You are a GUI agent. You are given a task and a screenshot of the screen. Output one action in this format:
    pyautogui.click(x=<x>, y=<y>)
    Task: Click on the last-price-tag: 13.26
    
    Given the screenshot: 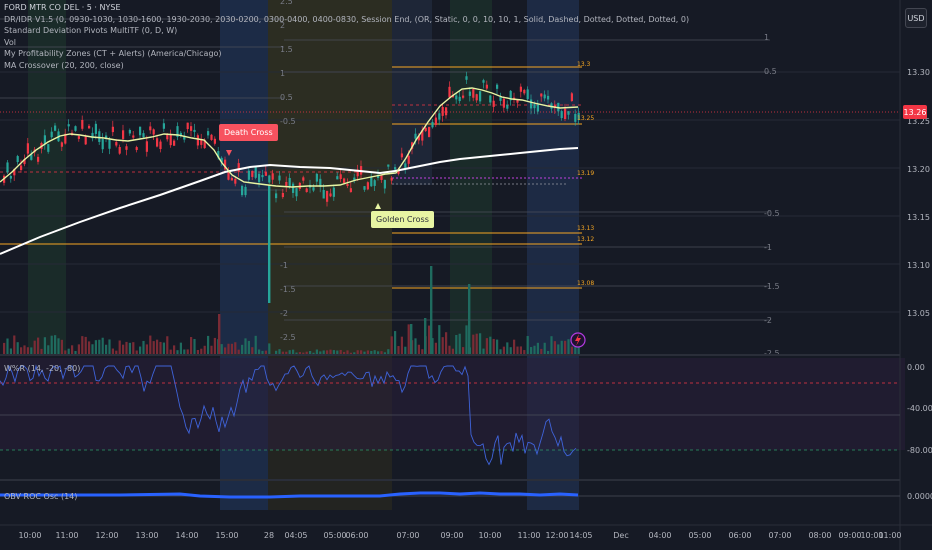 What is the action you would take?
    pyautogui.click(x=915, y=112)
    